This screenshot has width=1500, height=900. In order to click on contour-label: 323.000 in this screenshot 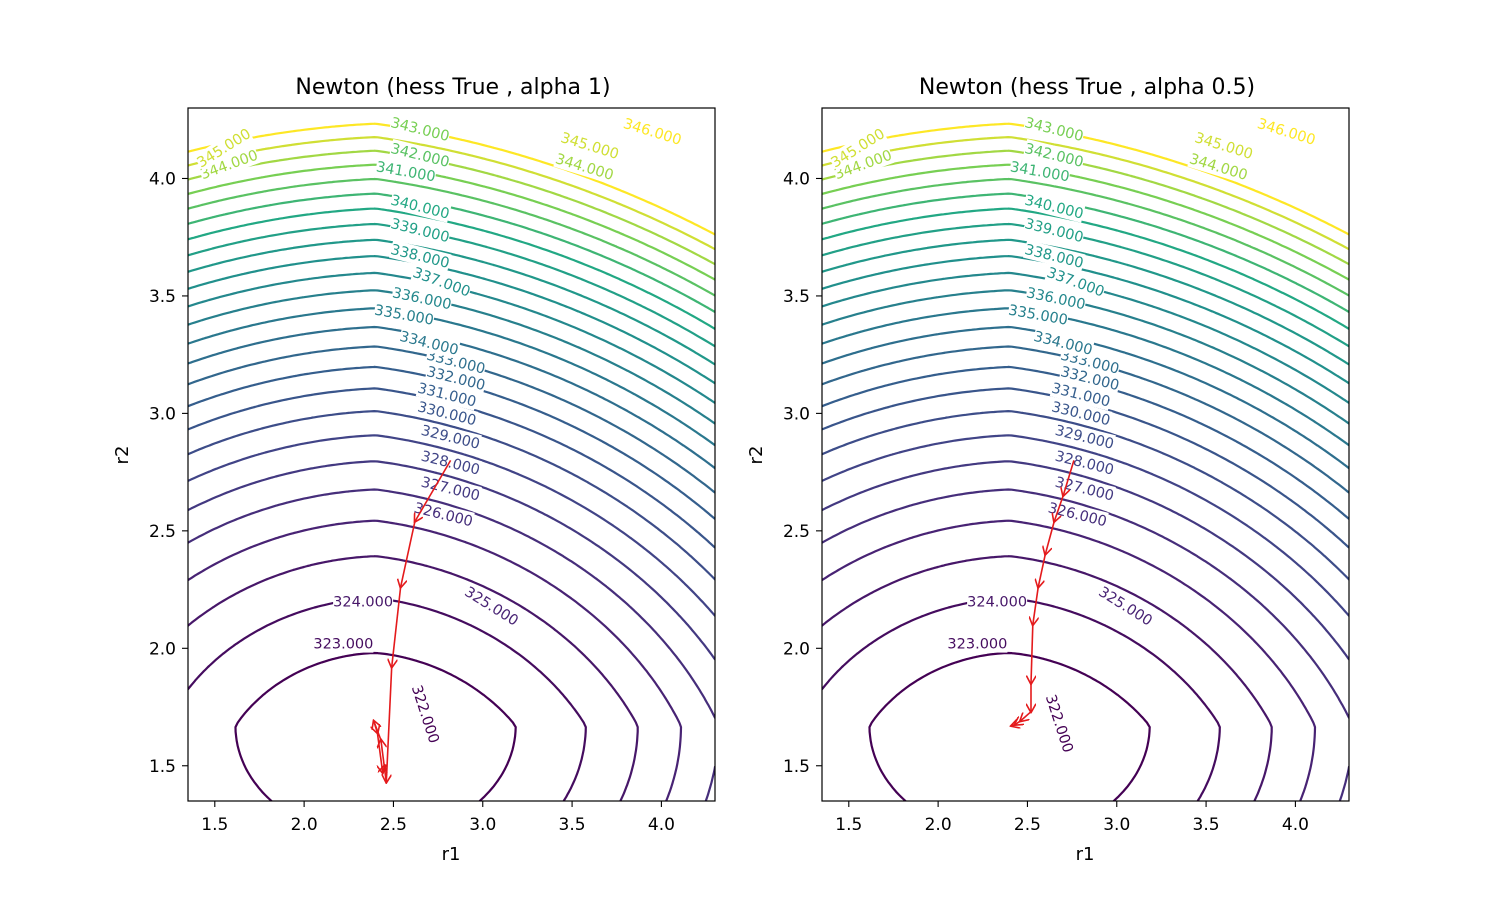, I will do `click(343, 643)`.